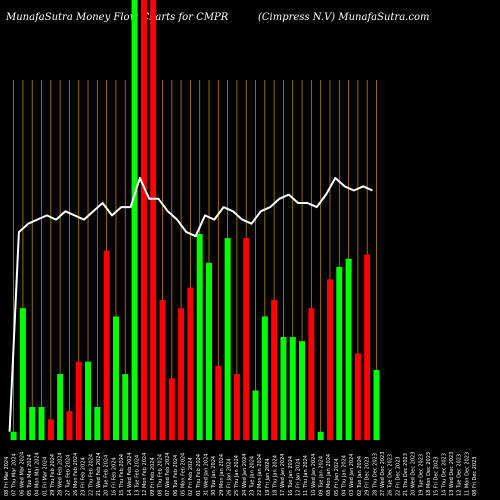 The width and height of the screenshot is (500, 500). What do you see at coordinates (368, 477) in the screenshot?
I see `x-tick-label: 29 Fri Dec 2023` at bounding box center [368, 477].